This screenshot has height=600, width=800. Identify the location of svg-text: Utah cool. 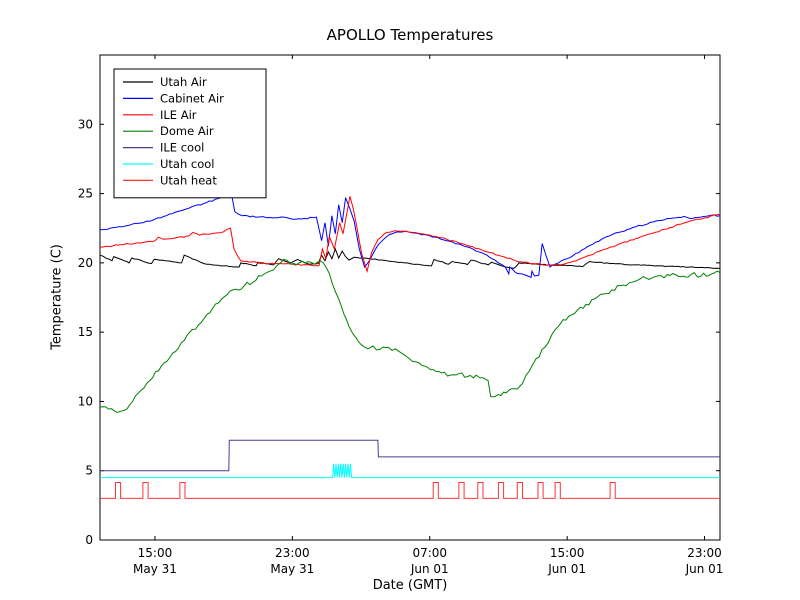
(187, 164).